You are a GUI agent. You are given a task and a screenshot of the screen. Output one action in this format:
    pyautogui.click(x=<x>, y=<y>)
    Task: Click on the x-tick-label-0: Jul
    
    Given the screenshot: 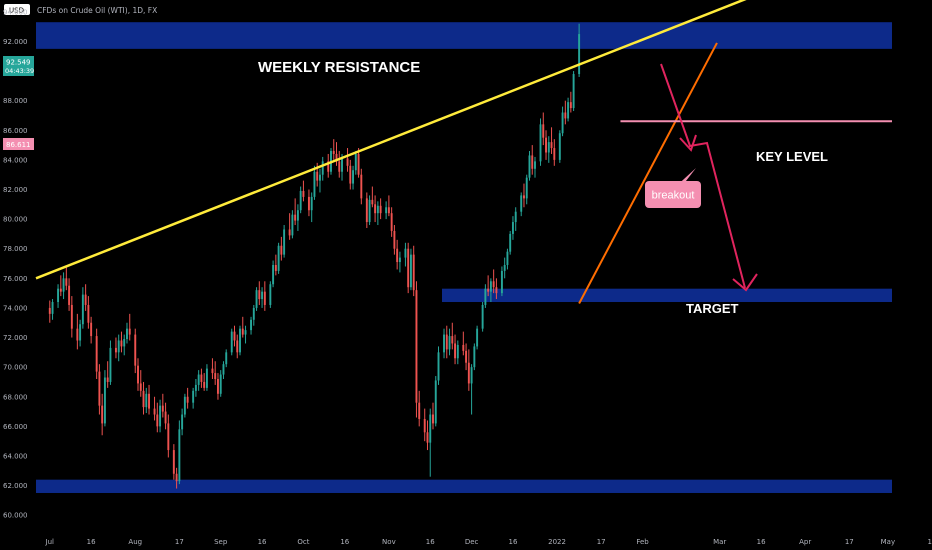 What is the action you would take?
    pyautogui.click(x=50, y=542)
    